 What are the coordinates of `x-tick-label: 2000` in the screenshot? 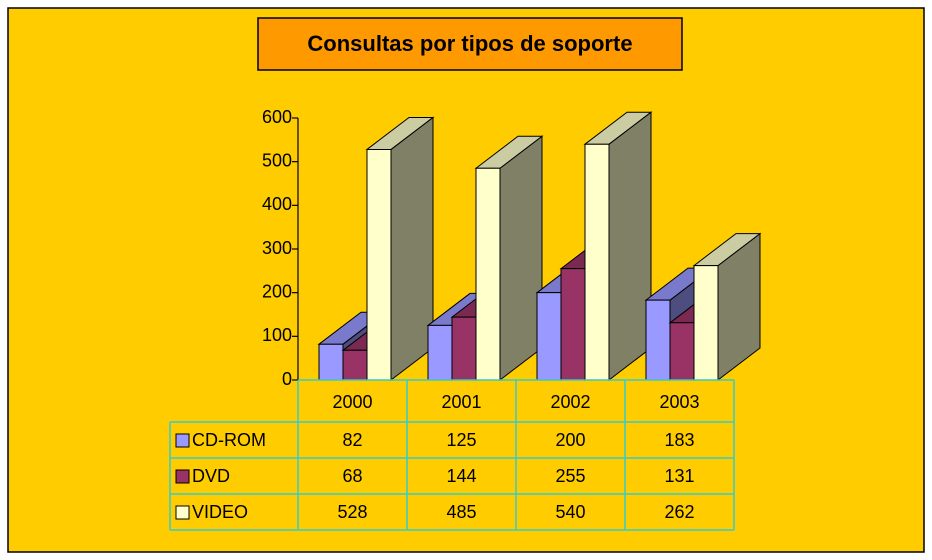 It's located at (352, 402).